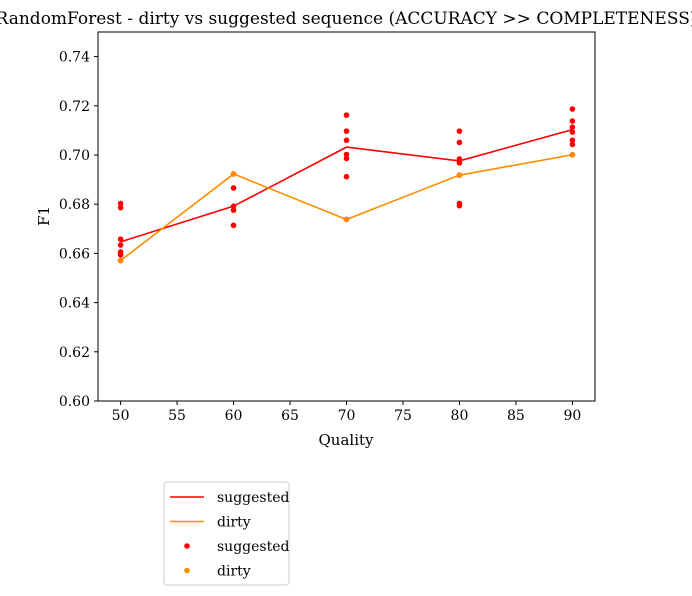 The image size is (692, 596). I want to click on x-tick-label: 60, so click(234, 416).